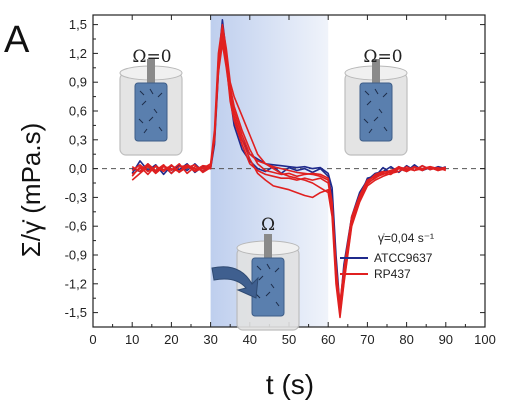 This screenshot has width=525, height=406. I want to click on x-tick-label: 90, so click(446, 339).